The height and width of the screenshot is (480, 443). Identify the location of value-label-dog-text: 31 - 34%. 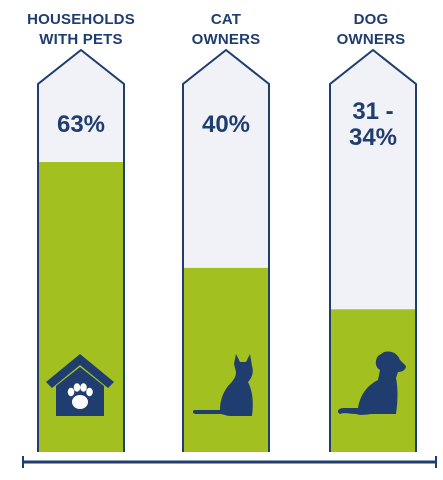
(373, 124).